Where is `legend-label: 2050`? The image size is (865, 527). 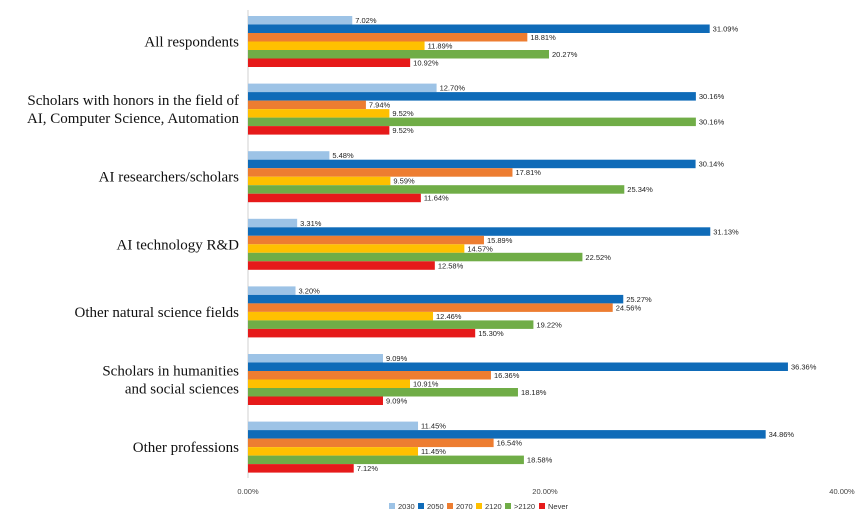 legend-label: 2050 is located at coordinates (435, 506).